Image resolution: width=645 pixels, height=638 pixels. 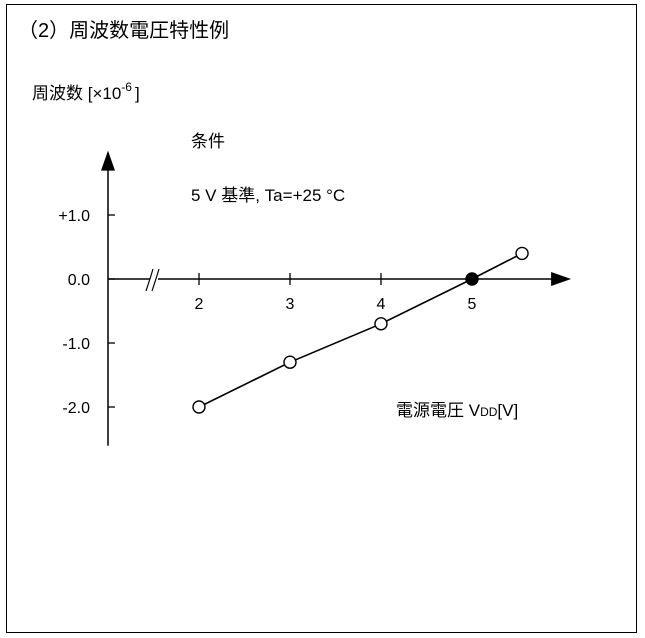 I want to click on y-axis-arrow, so click(x=108, y=161).